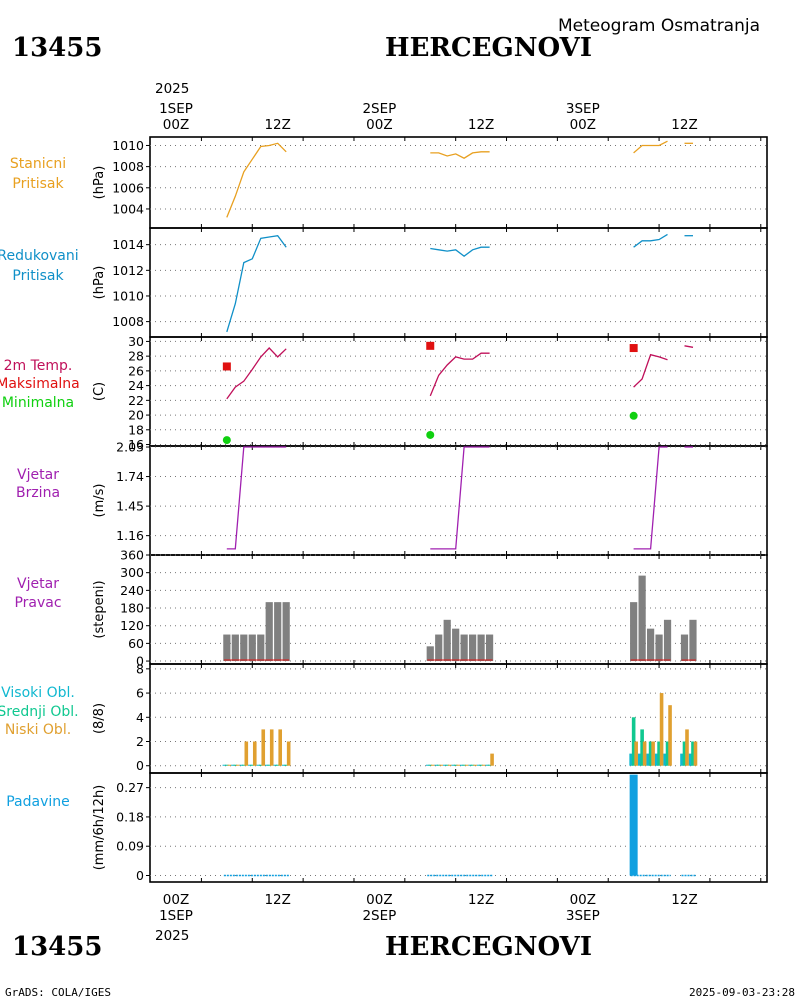  I want to click on station-pressure-label: Pritisak, so click(38, 184).